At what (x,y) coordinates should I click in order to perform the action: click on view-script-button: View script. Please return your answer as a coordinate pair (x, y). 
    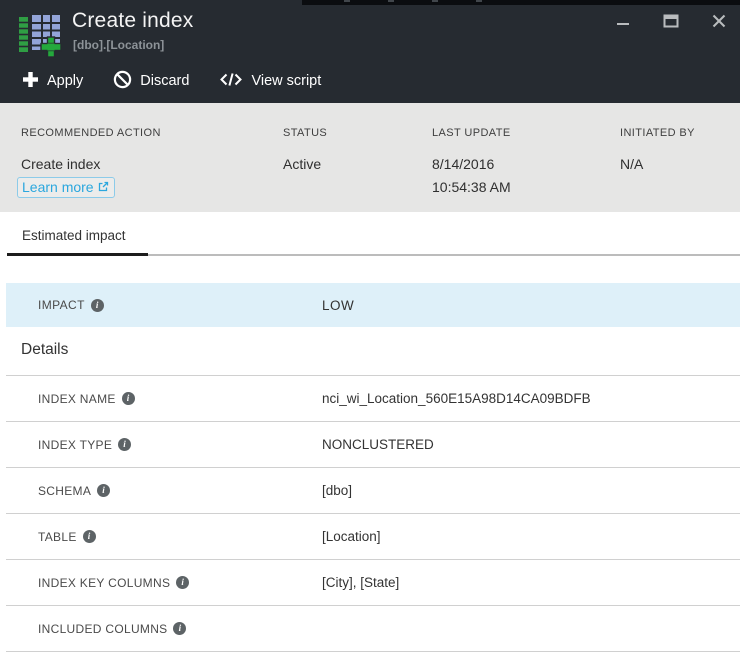
    Looking at the image, I should click on (270, 81).